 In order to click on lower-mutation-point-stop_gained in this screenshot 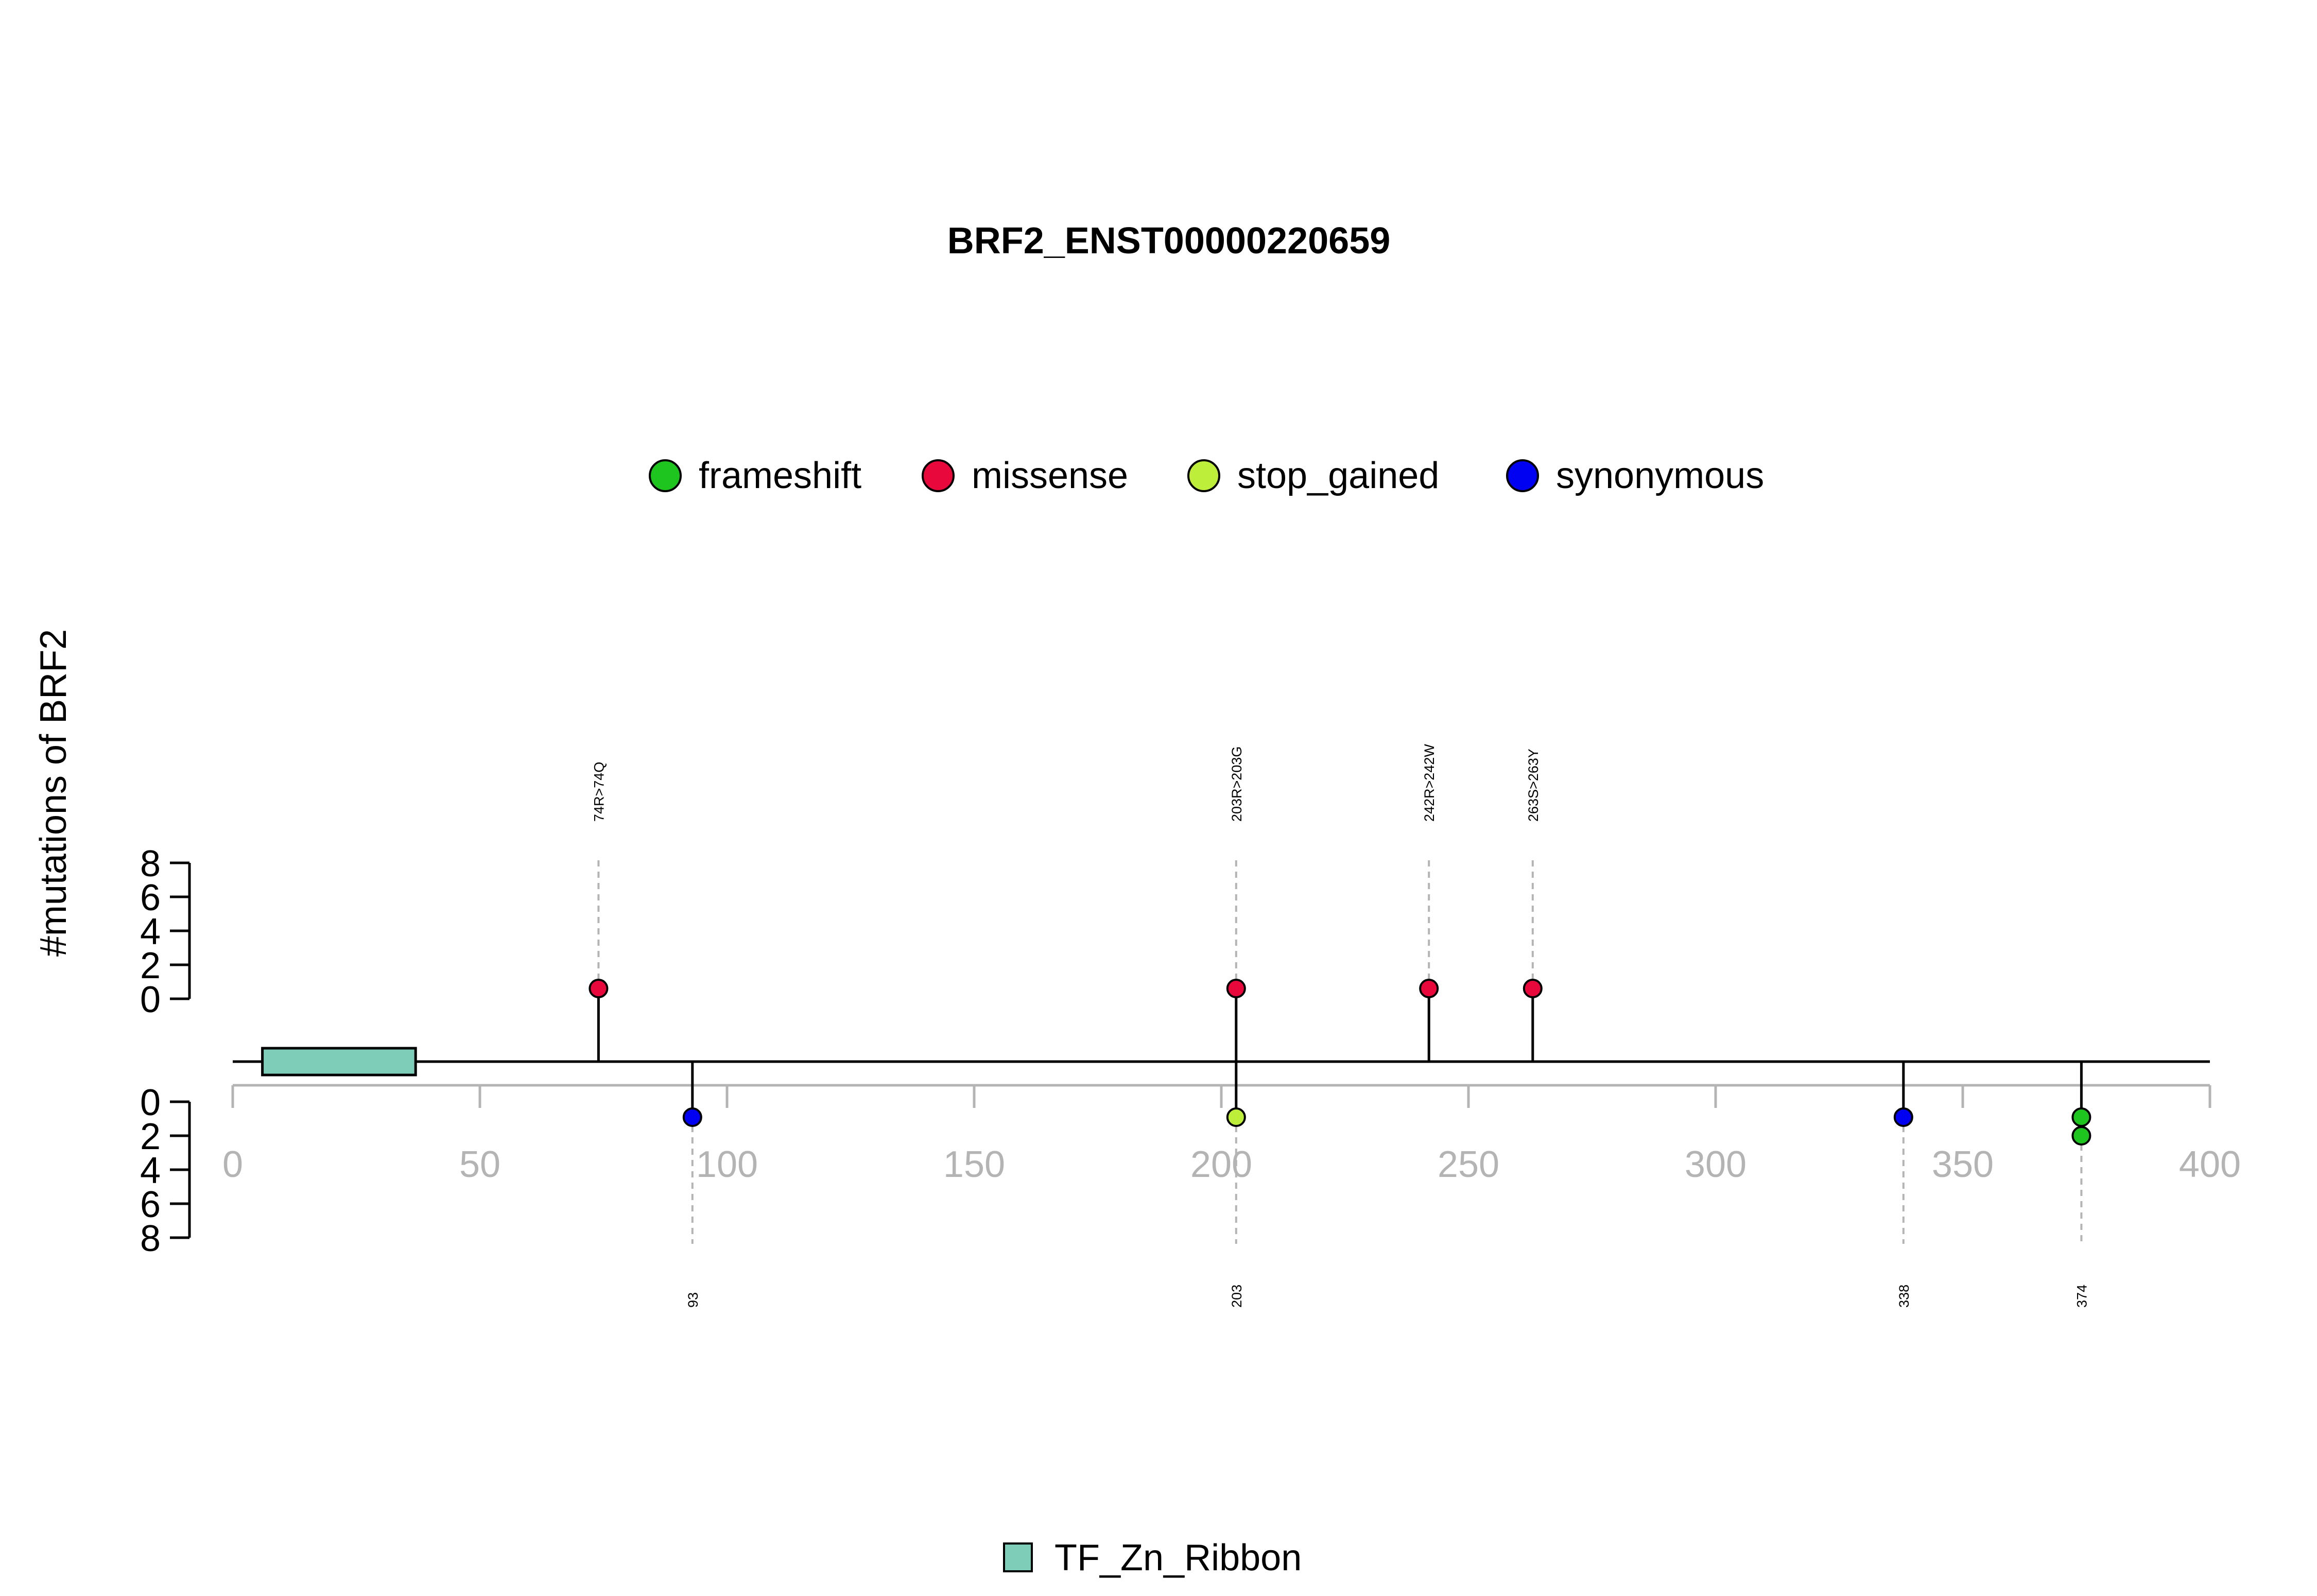, I will do `click(1236, 1117)`.